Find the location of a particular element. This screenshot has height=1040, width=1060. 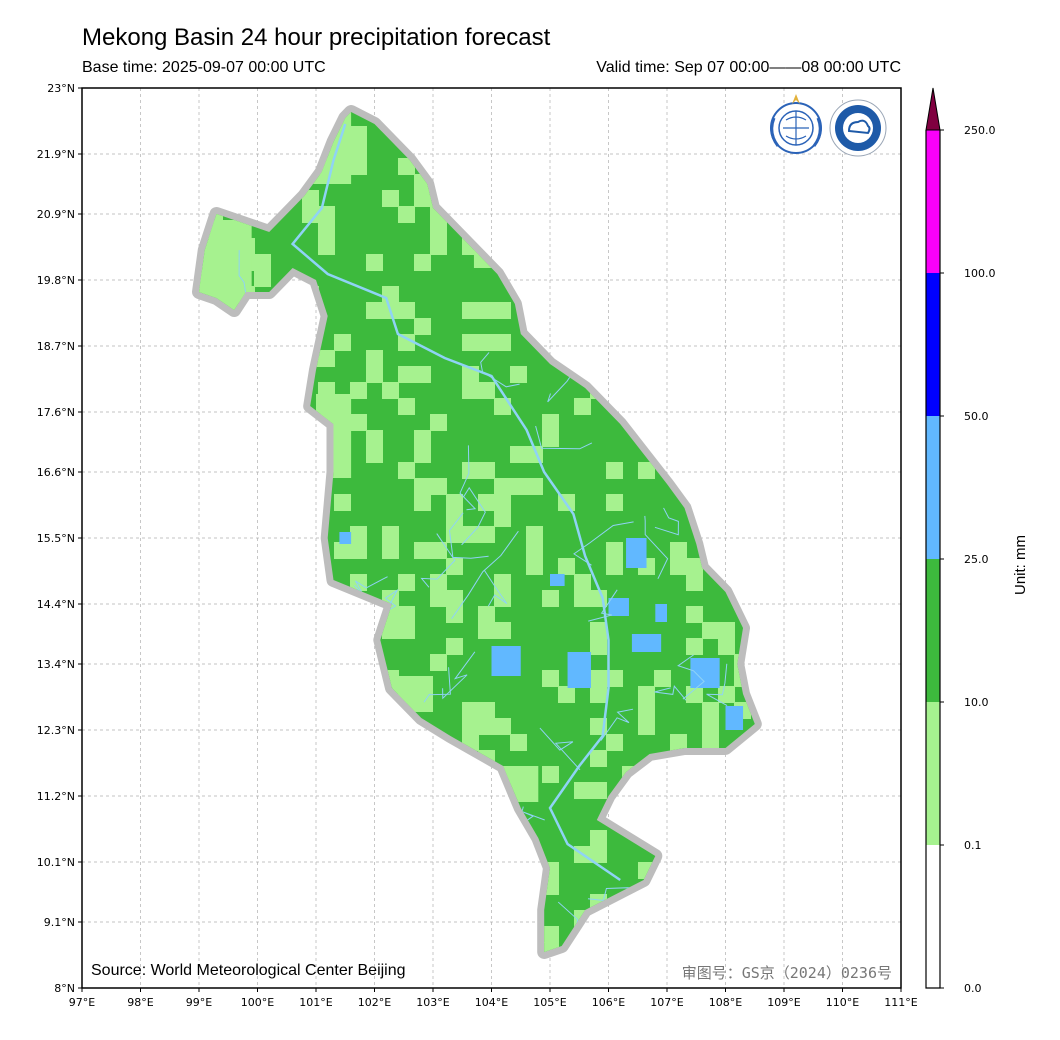

heavy-rain-patches is located at coordinates (541, 631).